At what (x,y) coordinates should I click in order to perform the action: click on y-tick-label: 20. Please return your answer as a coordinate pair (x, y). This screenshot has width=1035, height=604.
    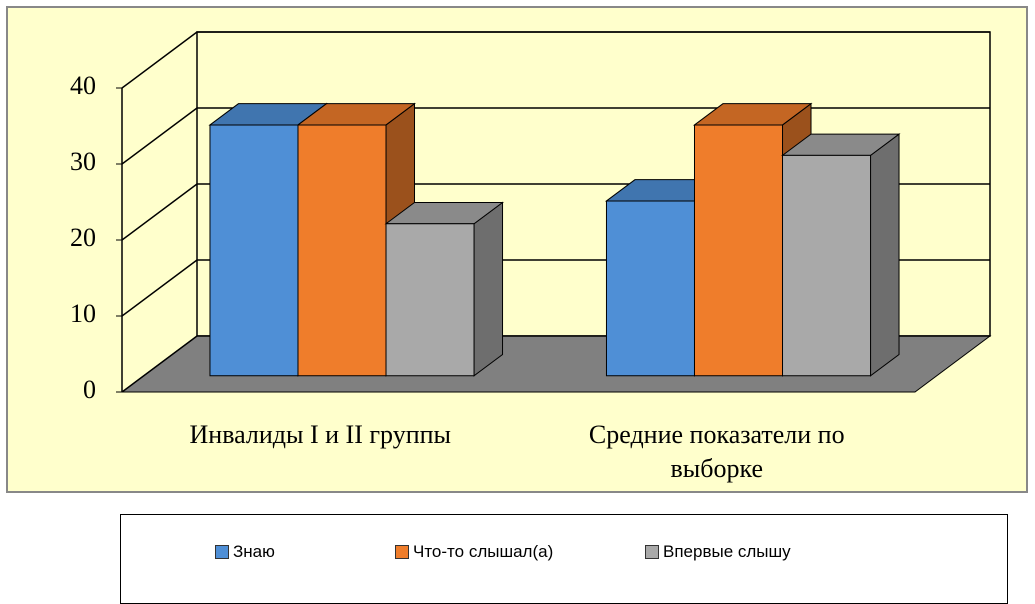
    Looking at the image, I should click on (83, 237).